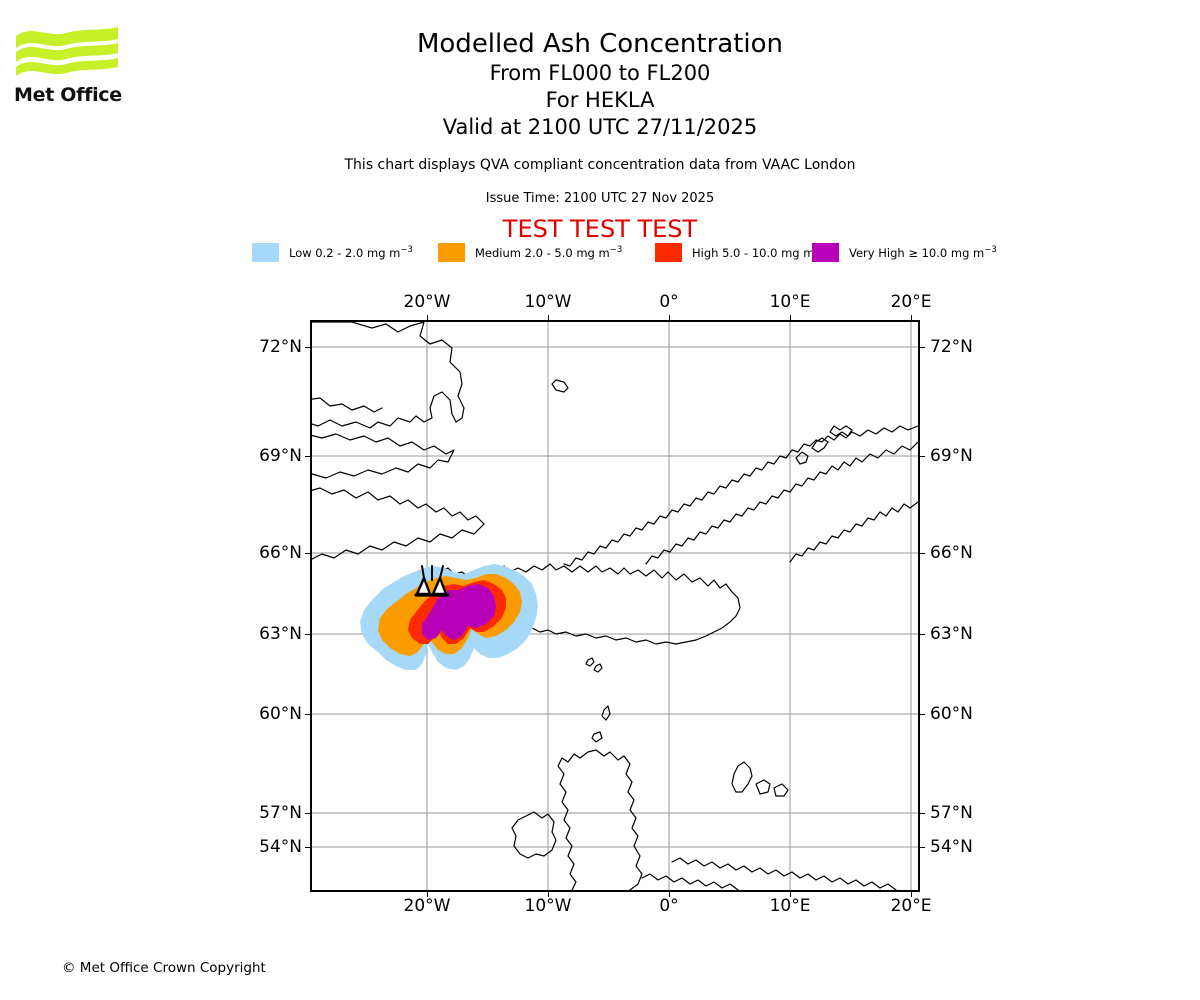  I want to click on ytick-left-63: 63°N, so click(280, 634).